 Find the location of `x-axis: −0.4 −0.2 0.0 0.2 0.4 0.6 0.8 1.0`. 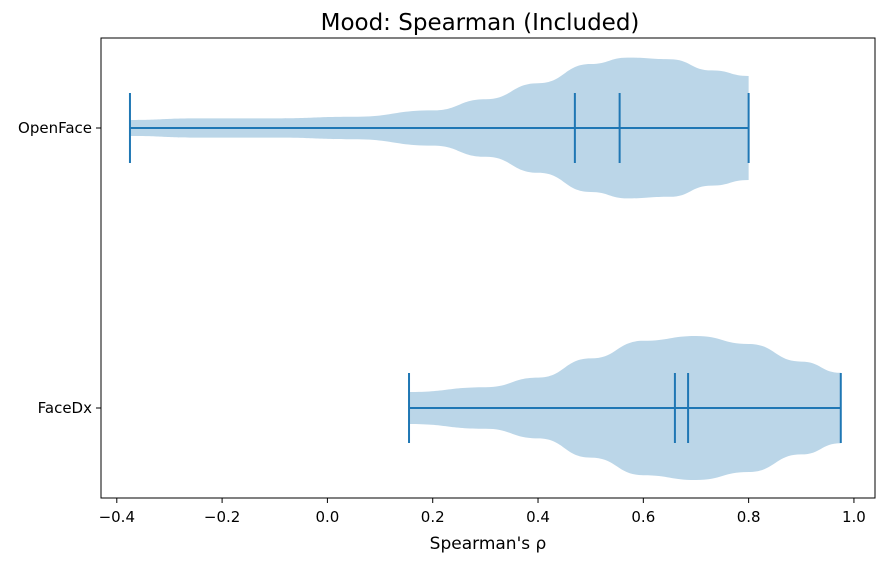

x-axis: −0.4 −0.2 0.0 0.2 0.4 0.6 0.8 1.0 is located at coordinates (482, 512).